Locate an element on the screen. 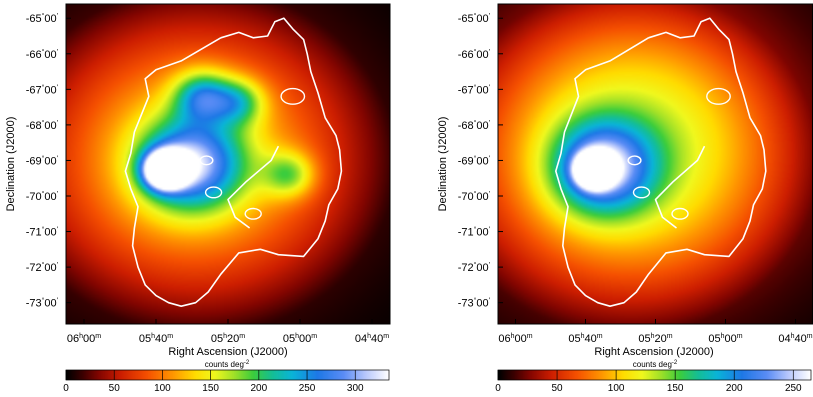 This screenshot has height=397, width=813. colorbar-tick-label: 300 is located at coordinates (355, 388).